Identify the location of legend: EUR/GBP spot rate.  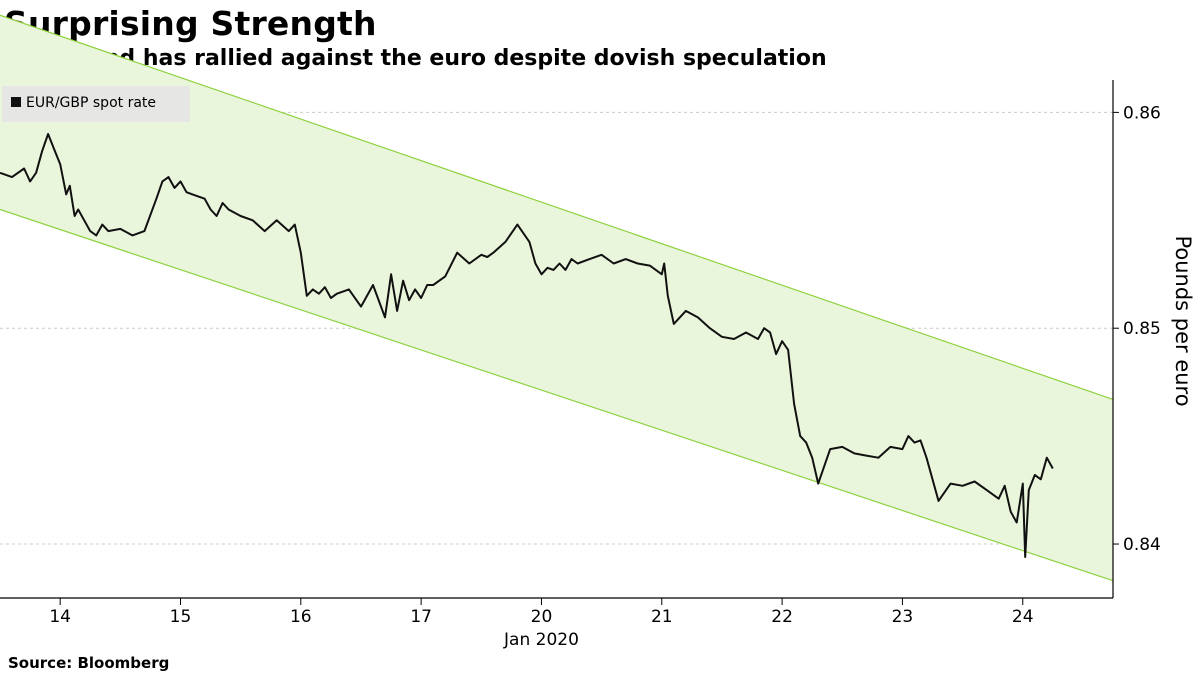
(96, 104).